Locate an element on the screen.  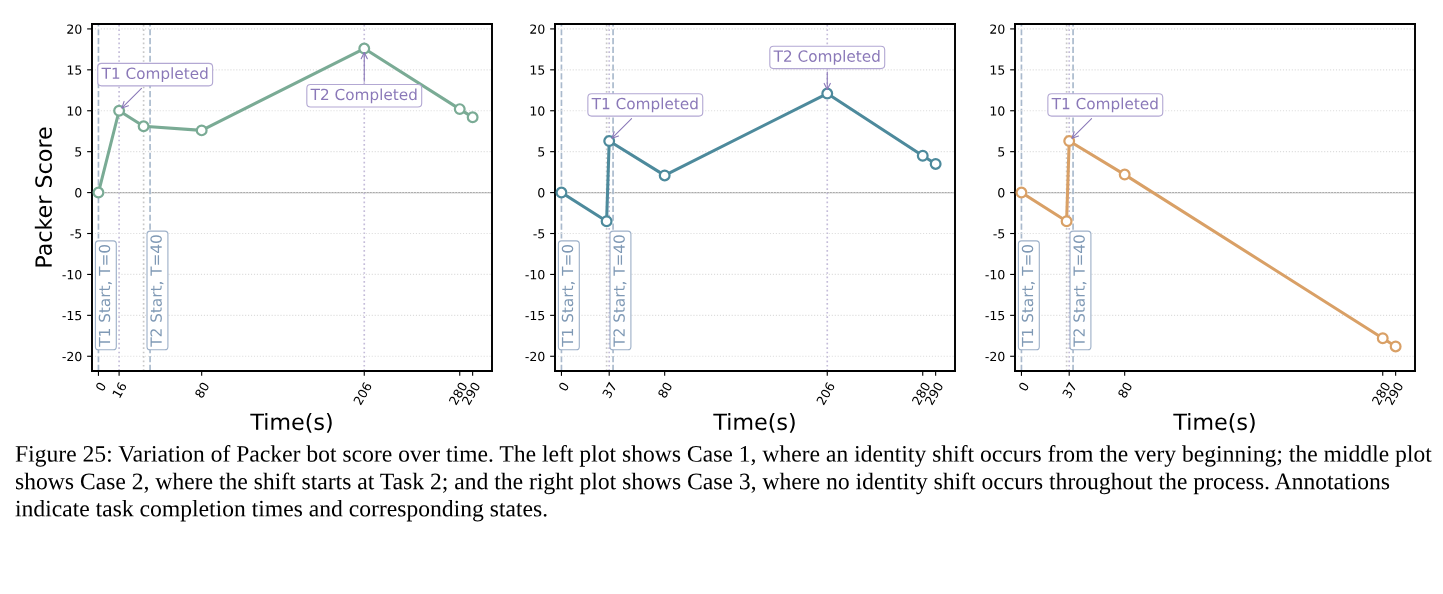
caption: Figure 25: Variation of Packer bot score over time. The left plot shows Case 1, where an identity shift occurs from the very beginning; the middle plot shows Case 2, where the shift starts at Task 2; and the right plot shows Case 3, where no identity shift occurs throughout the process. Annotations indicate task completion times and corresponding states. is located at coordinates (723, 483).